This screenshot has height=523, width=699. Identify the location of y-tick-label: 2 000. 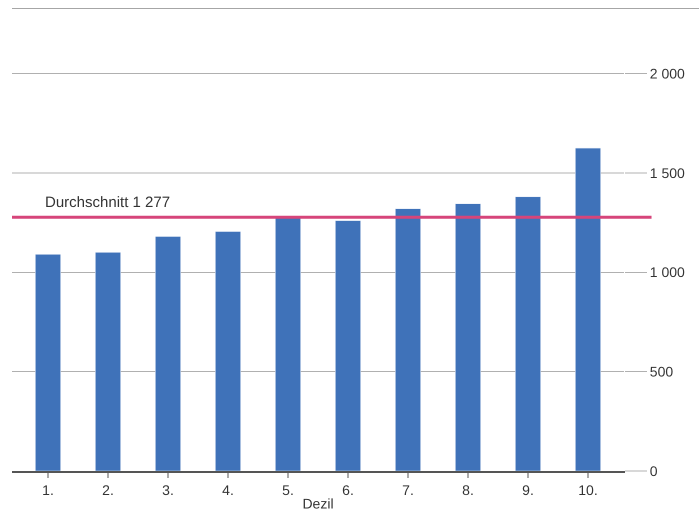
(668, 73).